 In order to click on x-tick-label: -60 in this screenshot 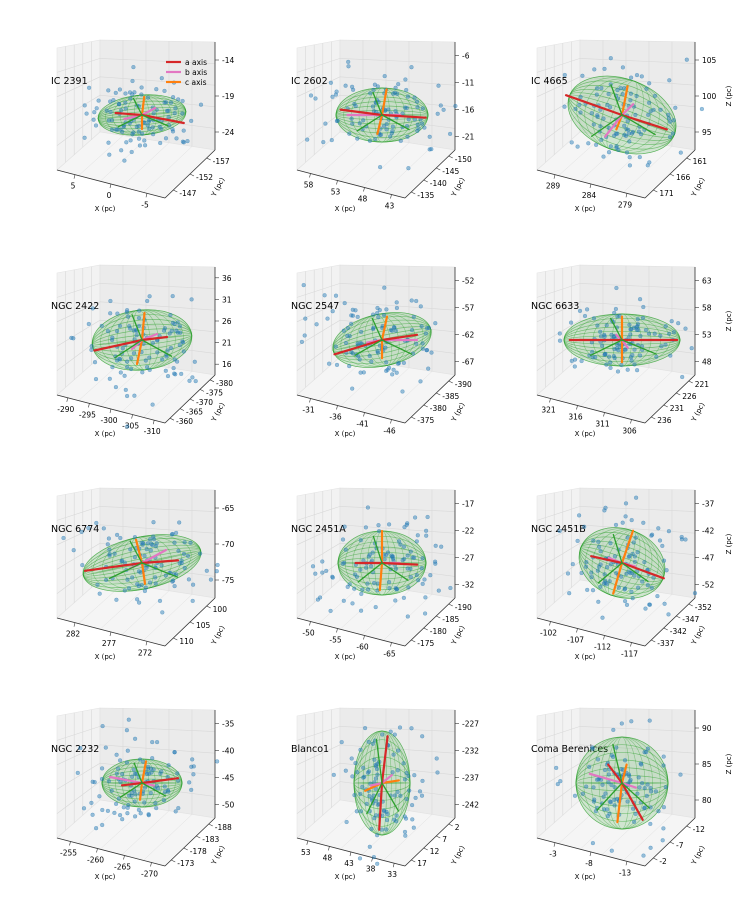, I will do `click(362, 647)`.